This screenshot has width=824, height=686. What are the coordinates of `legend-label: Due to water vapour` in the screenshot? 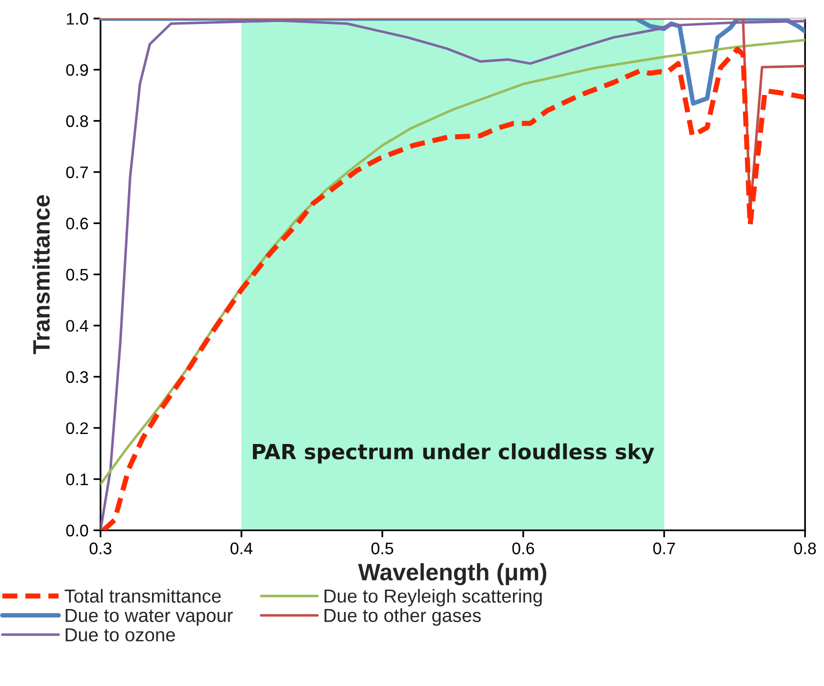 It's located at (149, 617).